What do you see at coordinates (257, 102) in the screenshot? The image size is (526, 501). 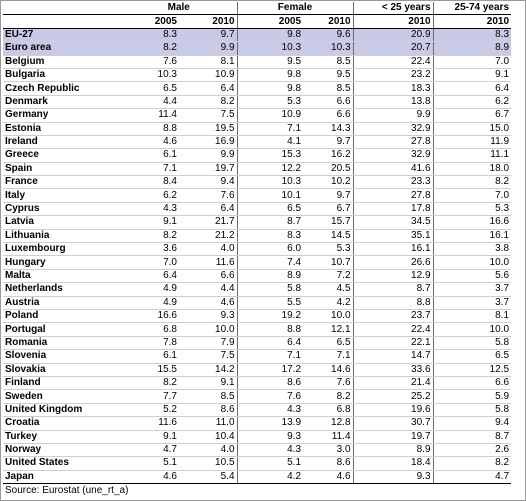 I see `table-row: Denmark 4.4 8.2 5.3 6.6 13.8 6.2` at bounding box center [257, 102].